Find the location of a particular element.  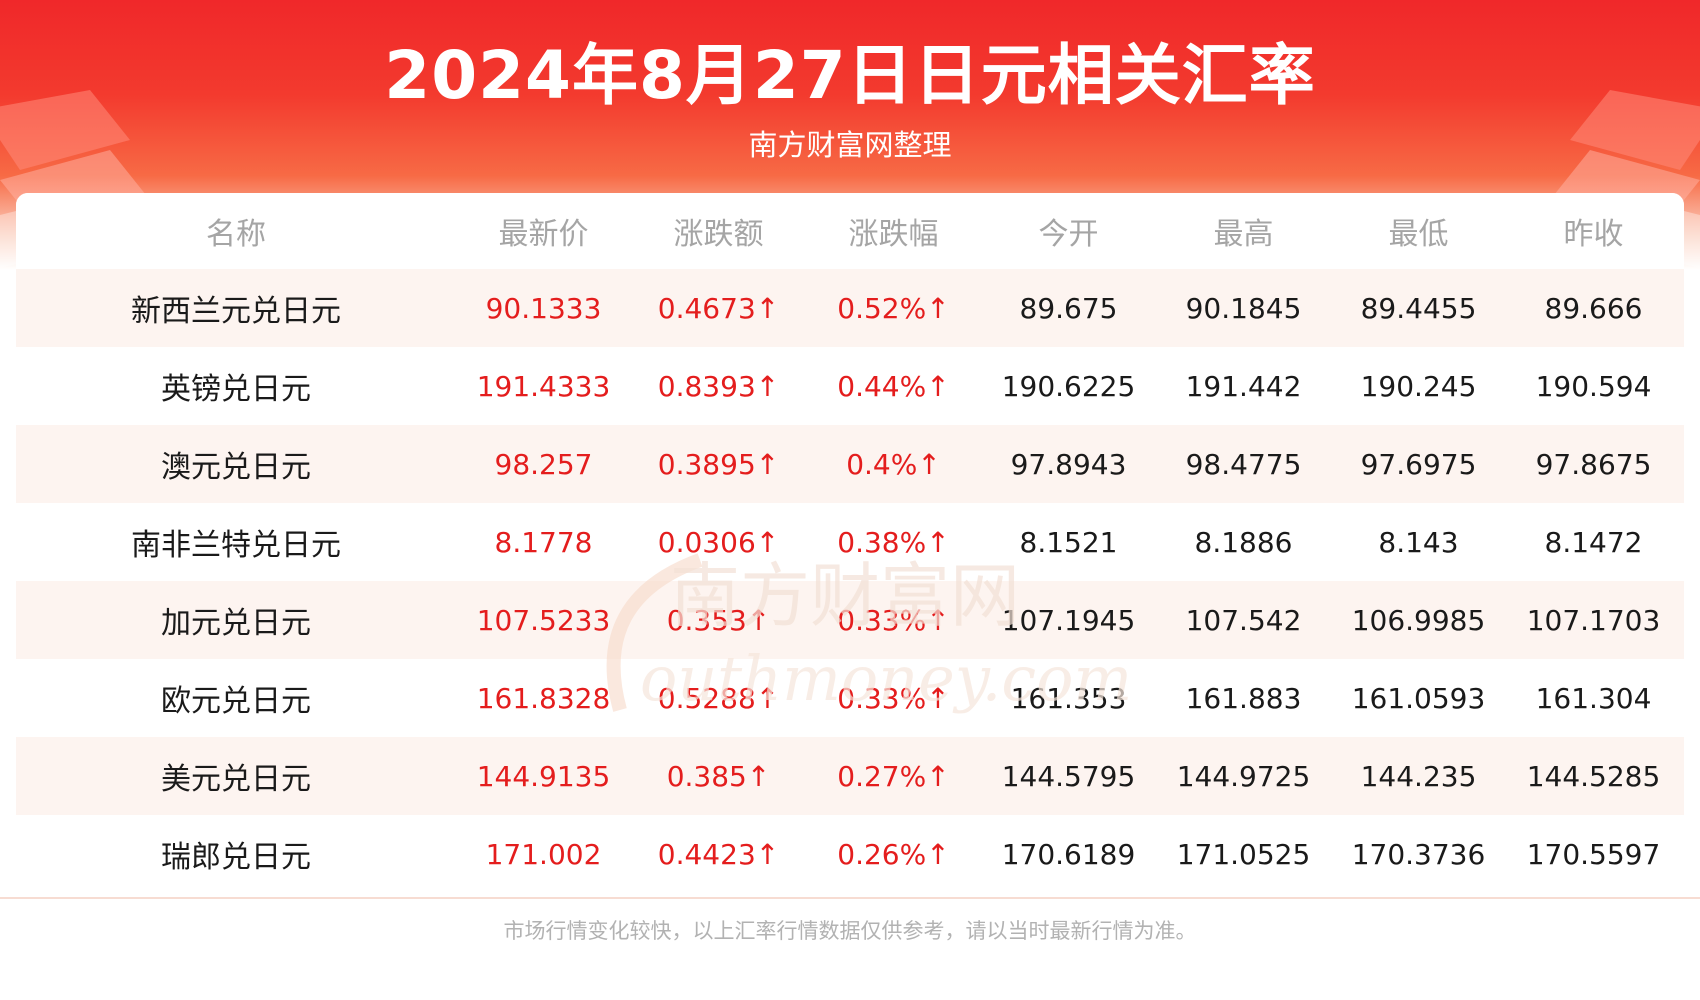

change-amount: 0.4673↑ is located at coordinates (718, 308).